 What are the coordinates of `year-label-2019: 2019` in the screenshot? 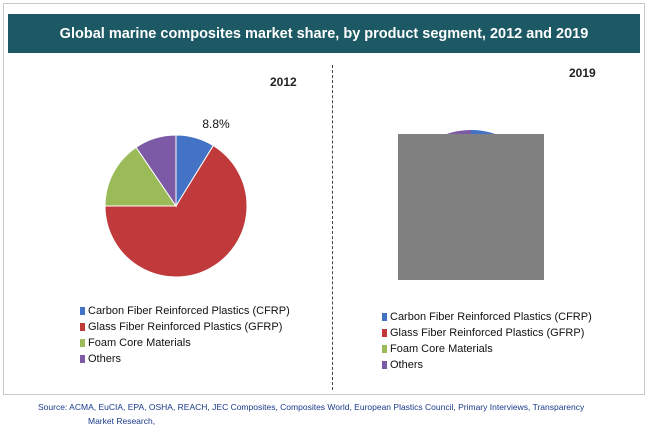 It's located at (582, 73).